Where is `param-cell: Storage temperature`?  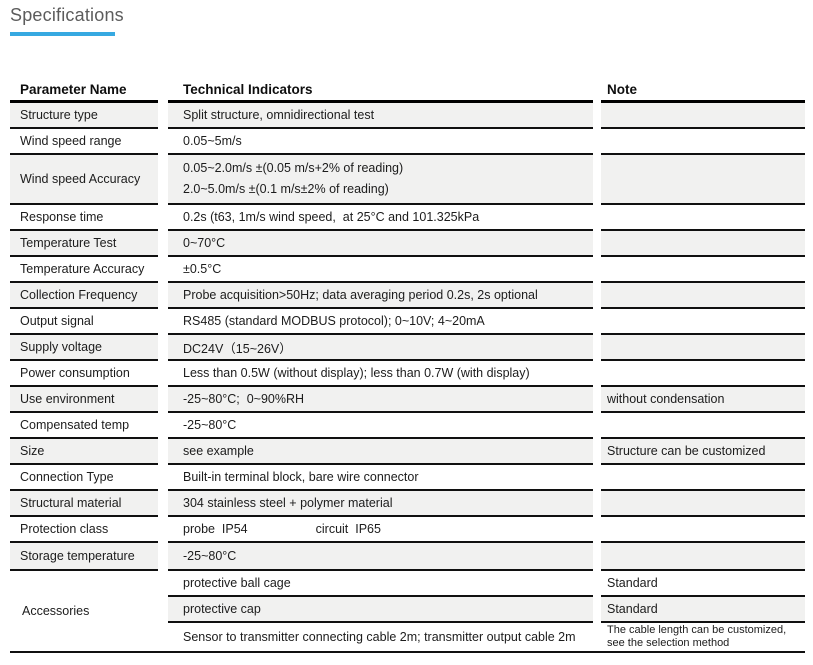
param-cell: Storage temperature is located at coordinates (84, 557).